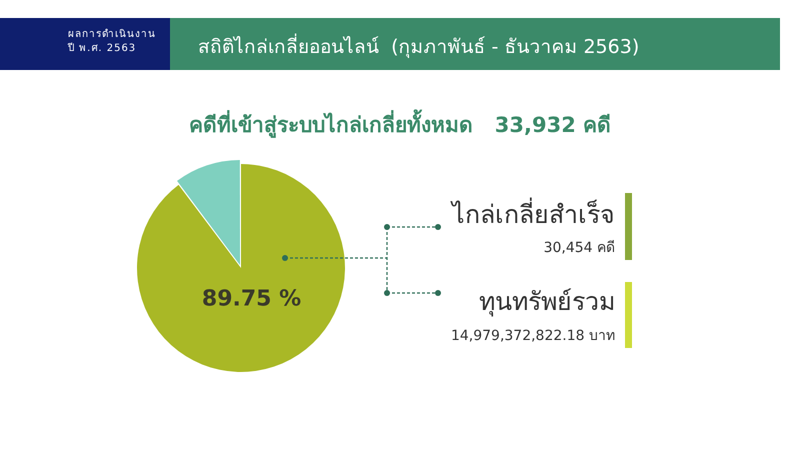  What do you see at coordinates (112, 42) in the screenshot?
I see `text: ผลการดำเนินงาน ปี พ.ศ. 2563` at bounding box center [112, 42].